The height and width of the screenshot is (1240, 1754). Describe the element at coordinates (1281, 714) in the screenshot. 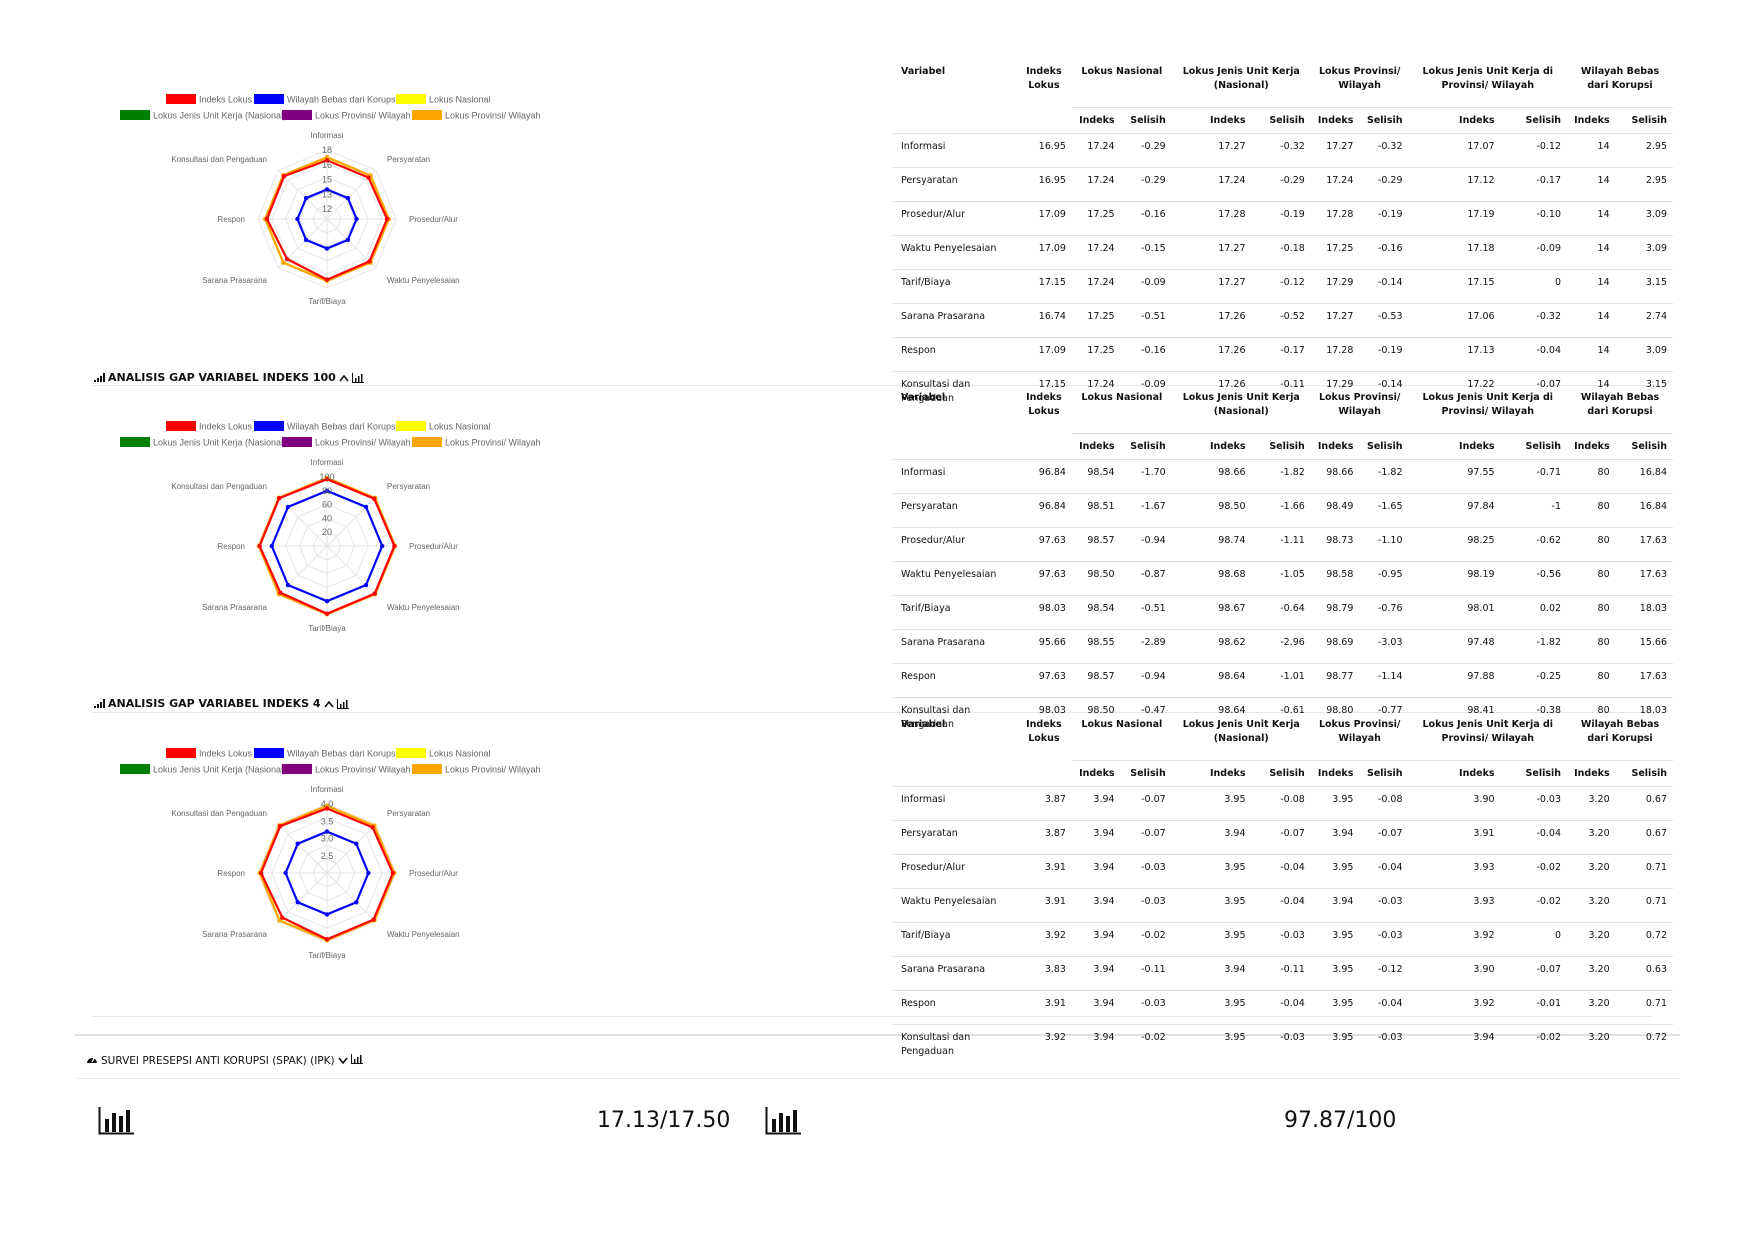

I see `table-cell: -0.61` at that location.